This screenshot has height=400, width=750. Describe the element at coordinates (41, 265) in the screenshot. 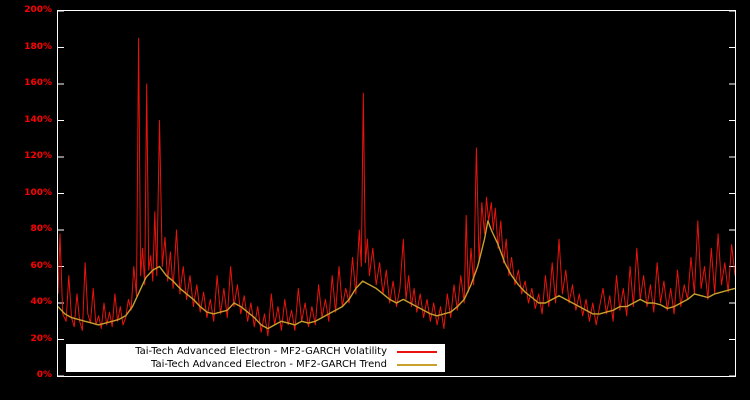

I see `y-axis-tick-label: 60%` at that location.